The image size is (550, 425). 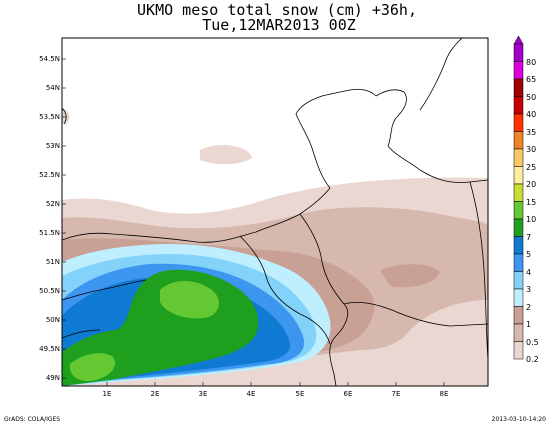 I want to click on colorbar-level-label: 25, so click(x=531, y=167).